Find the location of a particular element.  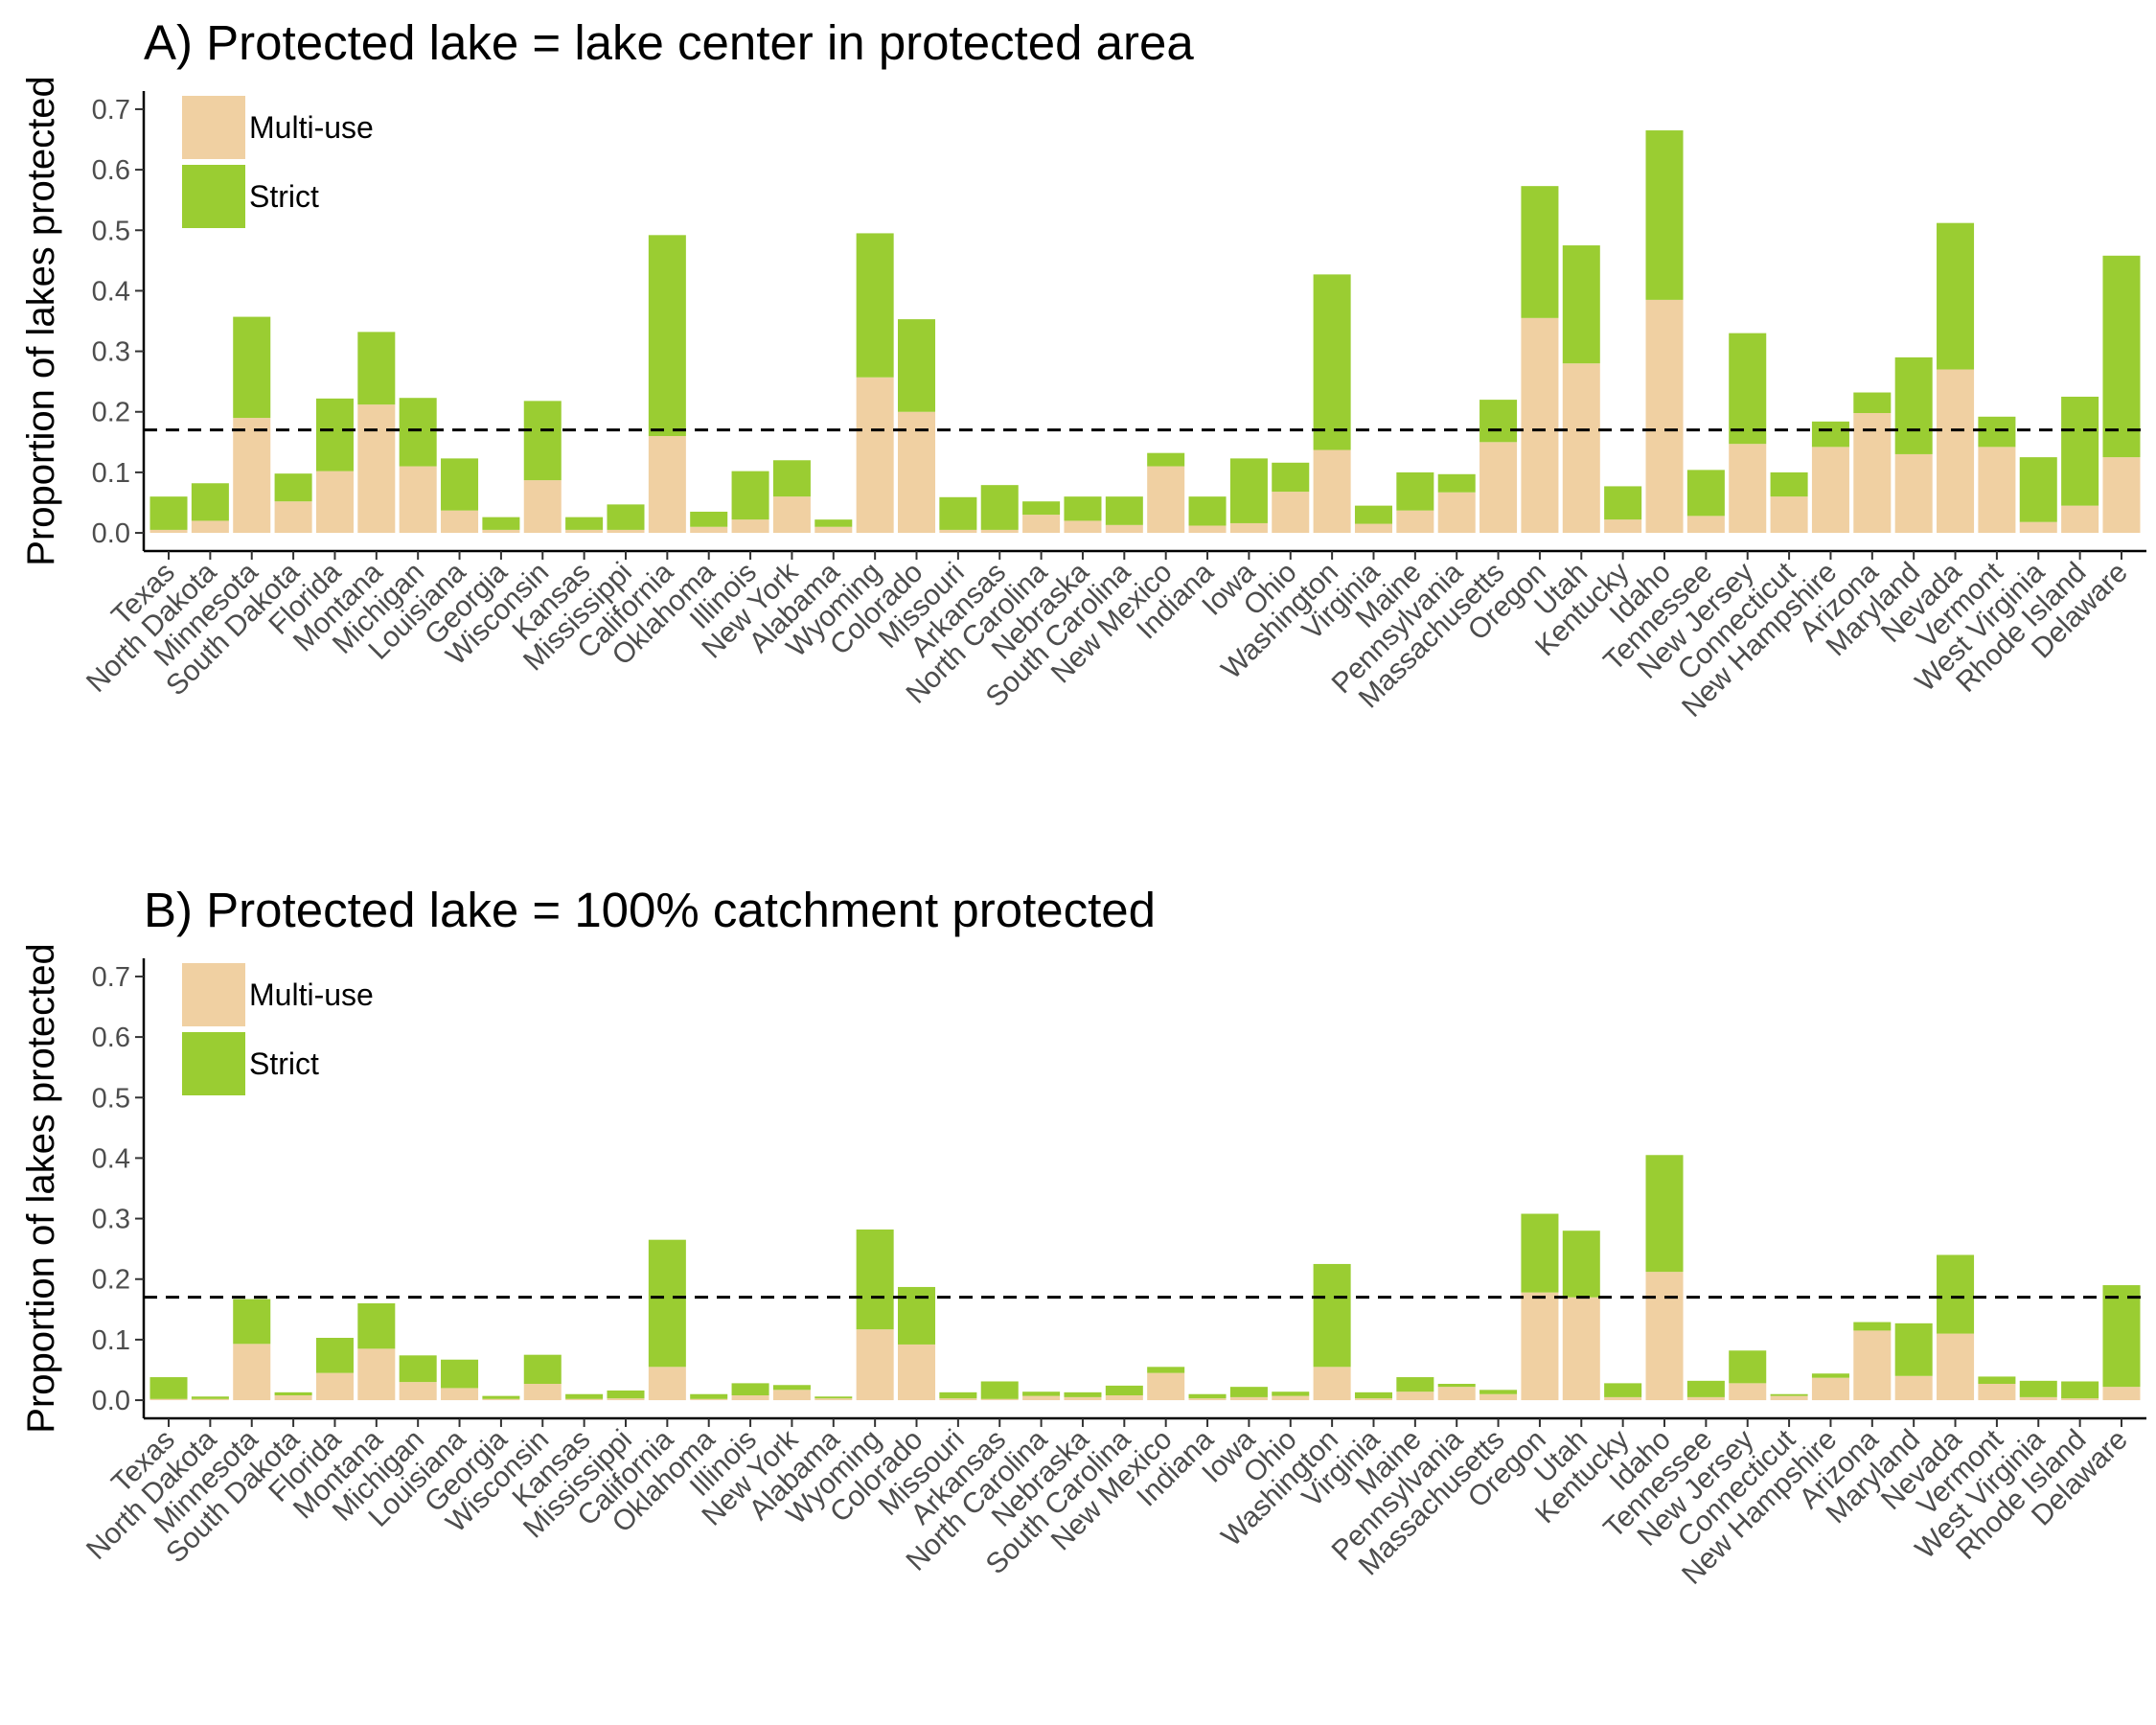

panel-b-y-tick-label-4: 0.4 is located at coordinates (111, 1158).